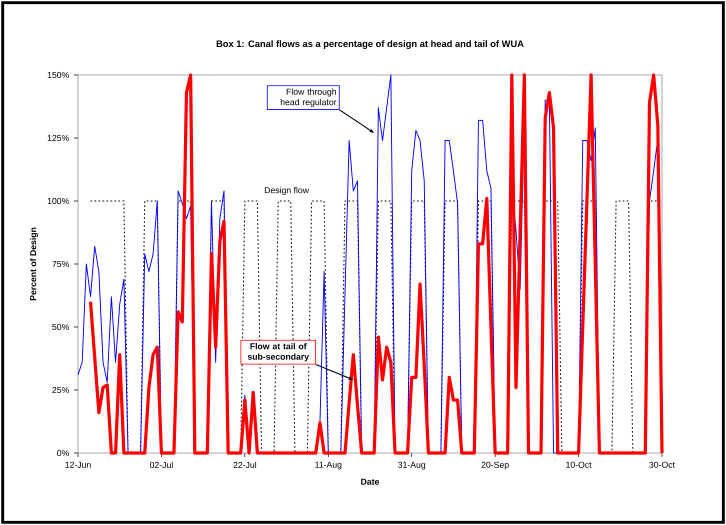 The height and width of the screenshot is (525, 726). Describe the element at coordinates (244, 465) in the screenshot. I see `x-tick-label: 22-Jul` at that location.